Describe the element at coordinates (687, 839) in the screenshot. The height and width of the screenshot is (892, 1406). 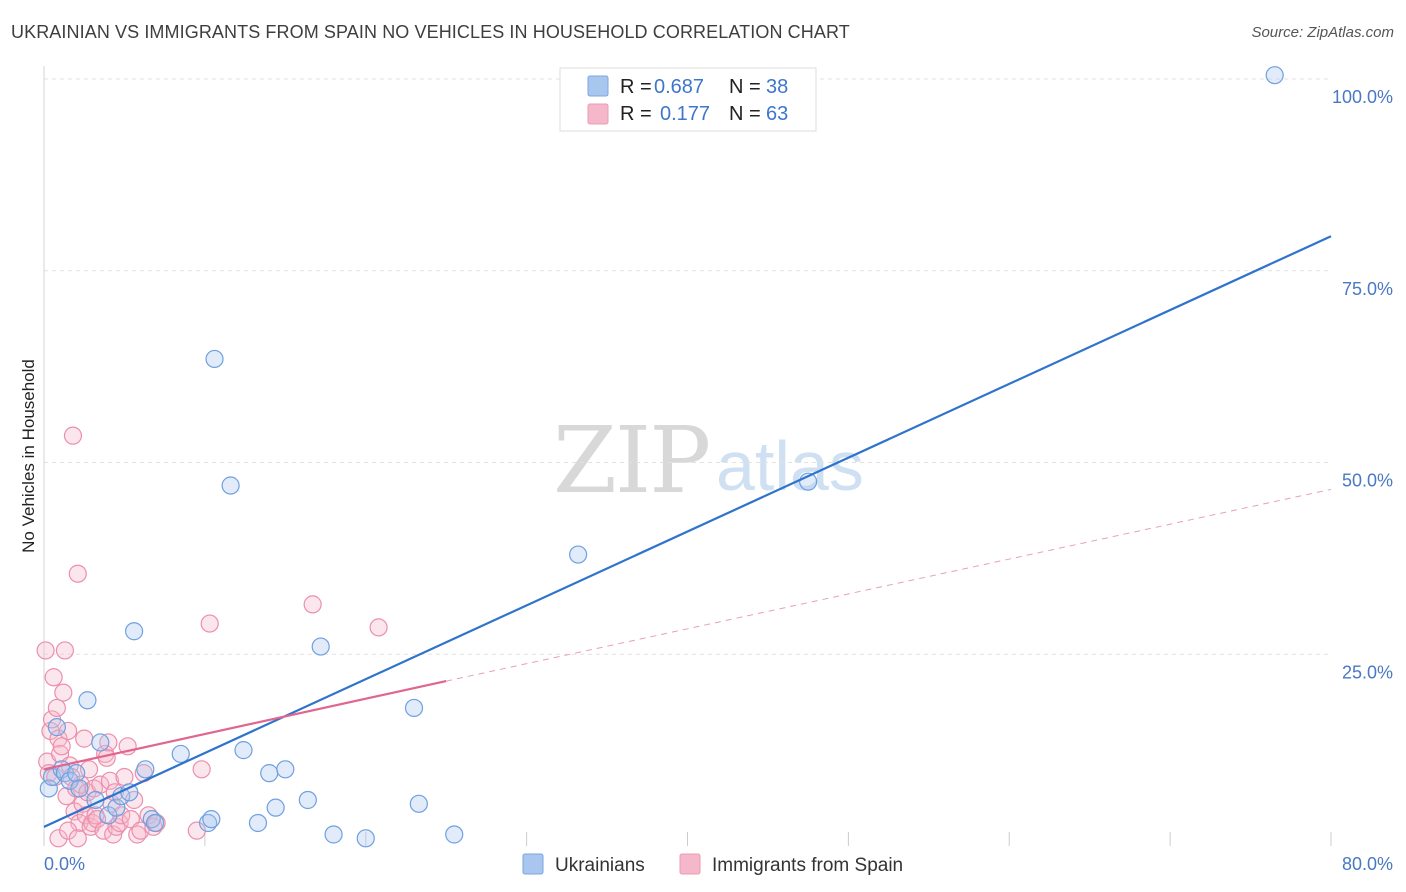
I see `x-axis-ticks` at that location.